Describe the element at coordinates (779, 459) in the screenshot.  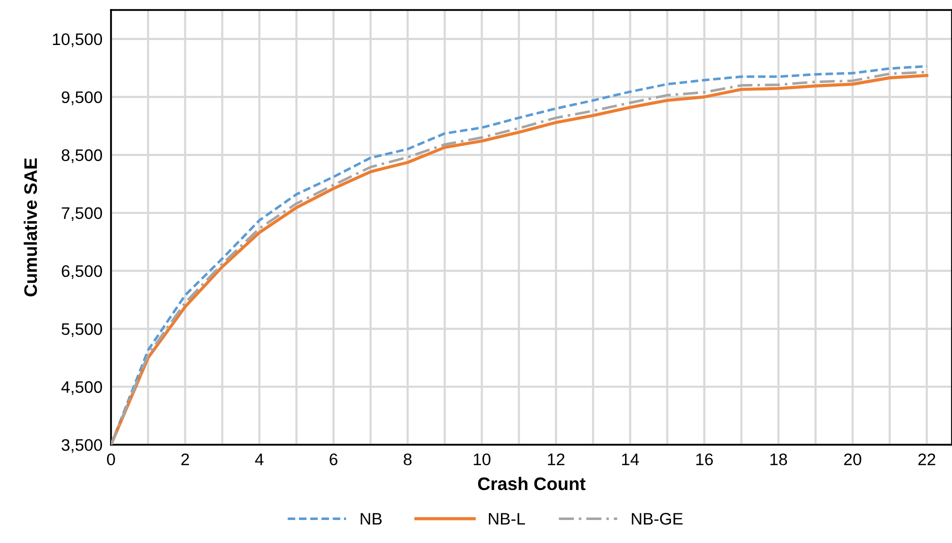
I see `x-tick-label: 18` at that location.